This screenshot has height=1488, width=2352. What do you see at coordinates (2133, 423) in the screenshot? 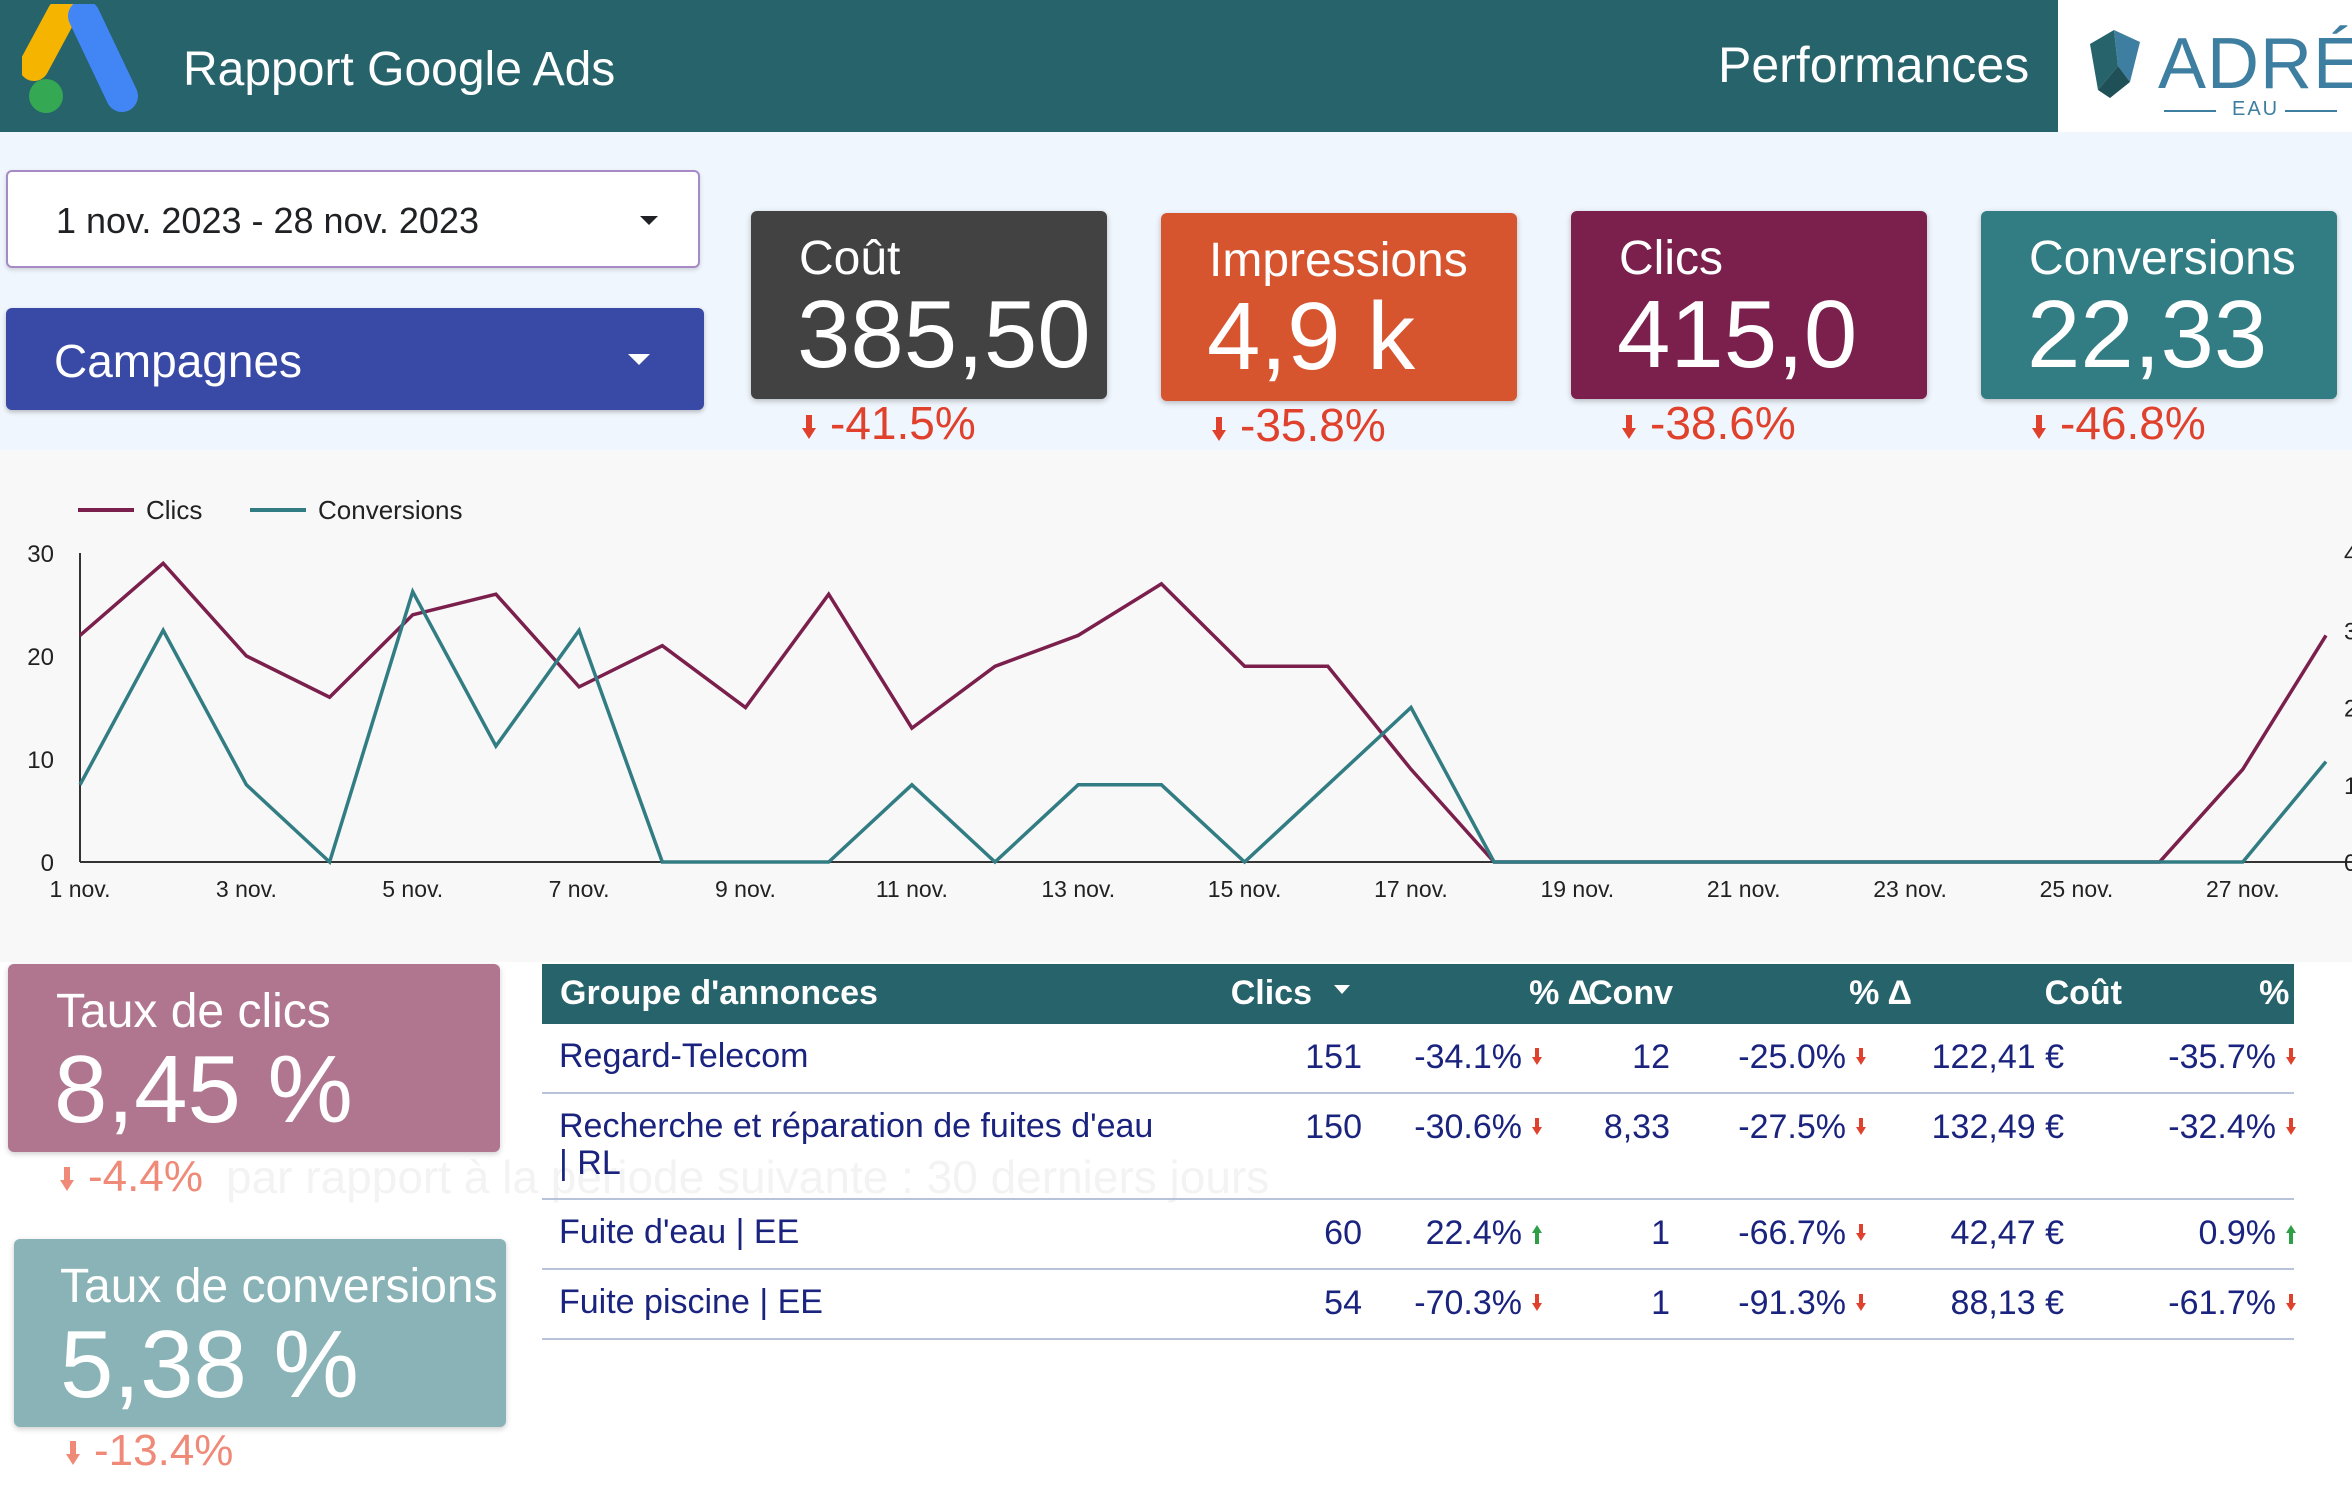
I see `kpi-delta-value: -46.8%` at bounding box center [2133, 423].